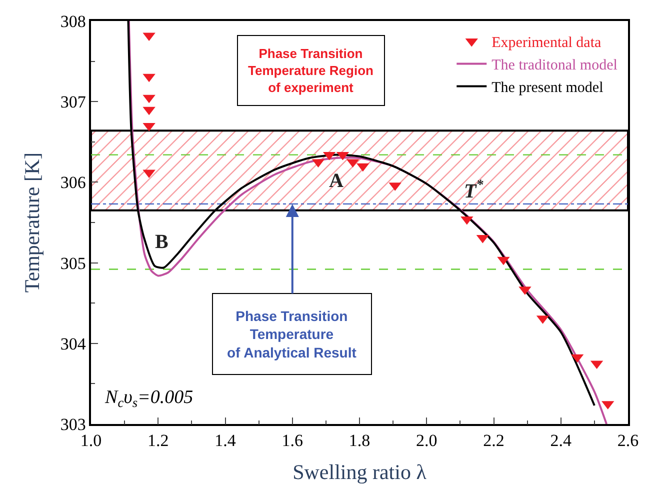  What do you see at coordinates (73, 424) in the screenshot?
I see `y-tick-label: 303` at bounding box center [73, 424].